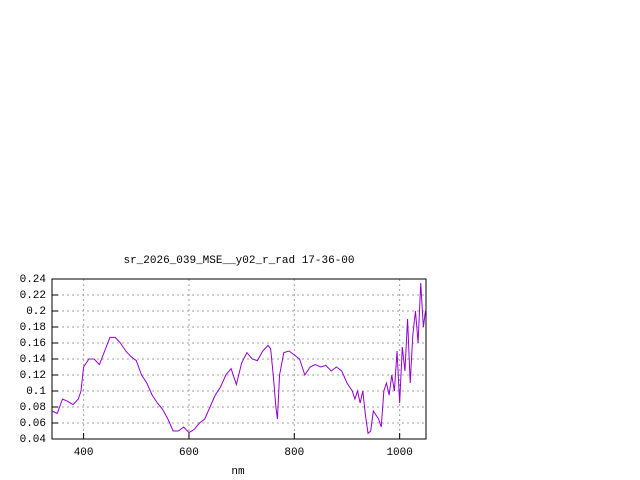 The height and width of the screenshot is (480, 640). I want to click on y-tick-label: 0.04, so click(33, 440).